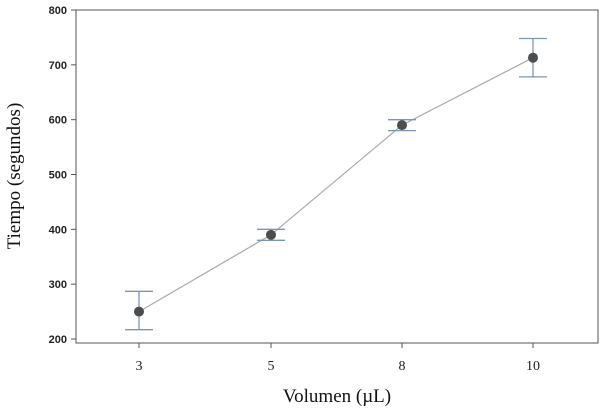 This screenshot has height=413, width=607. What do you see at coordinates (402, 366) in the screenshot?
I see `x-tick-label: 8` at bounding box center [402, 366].